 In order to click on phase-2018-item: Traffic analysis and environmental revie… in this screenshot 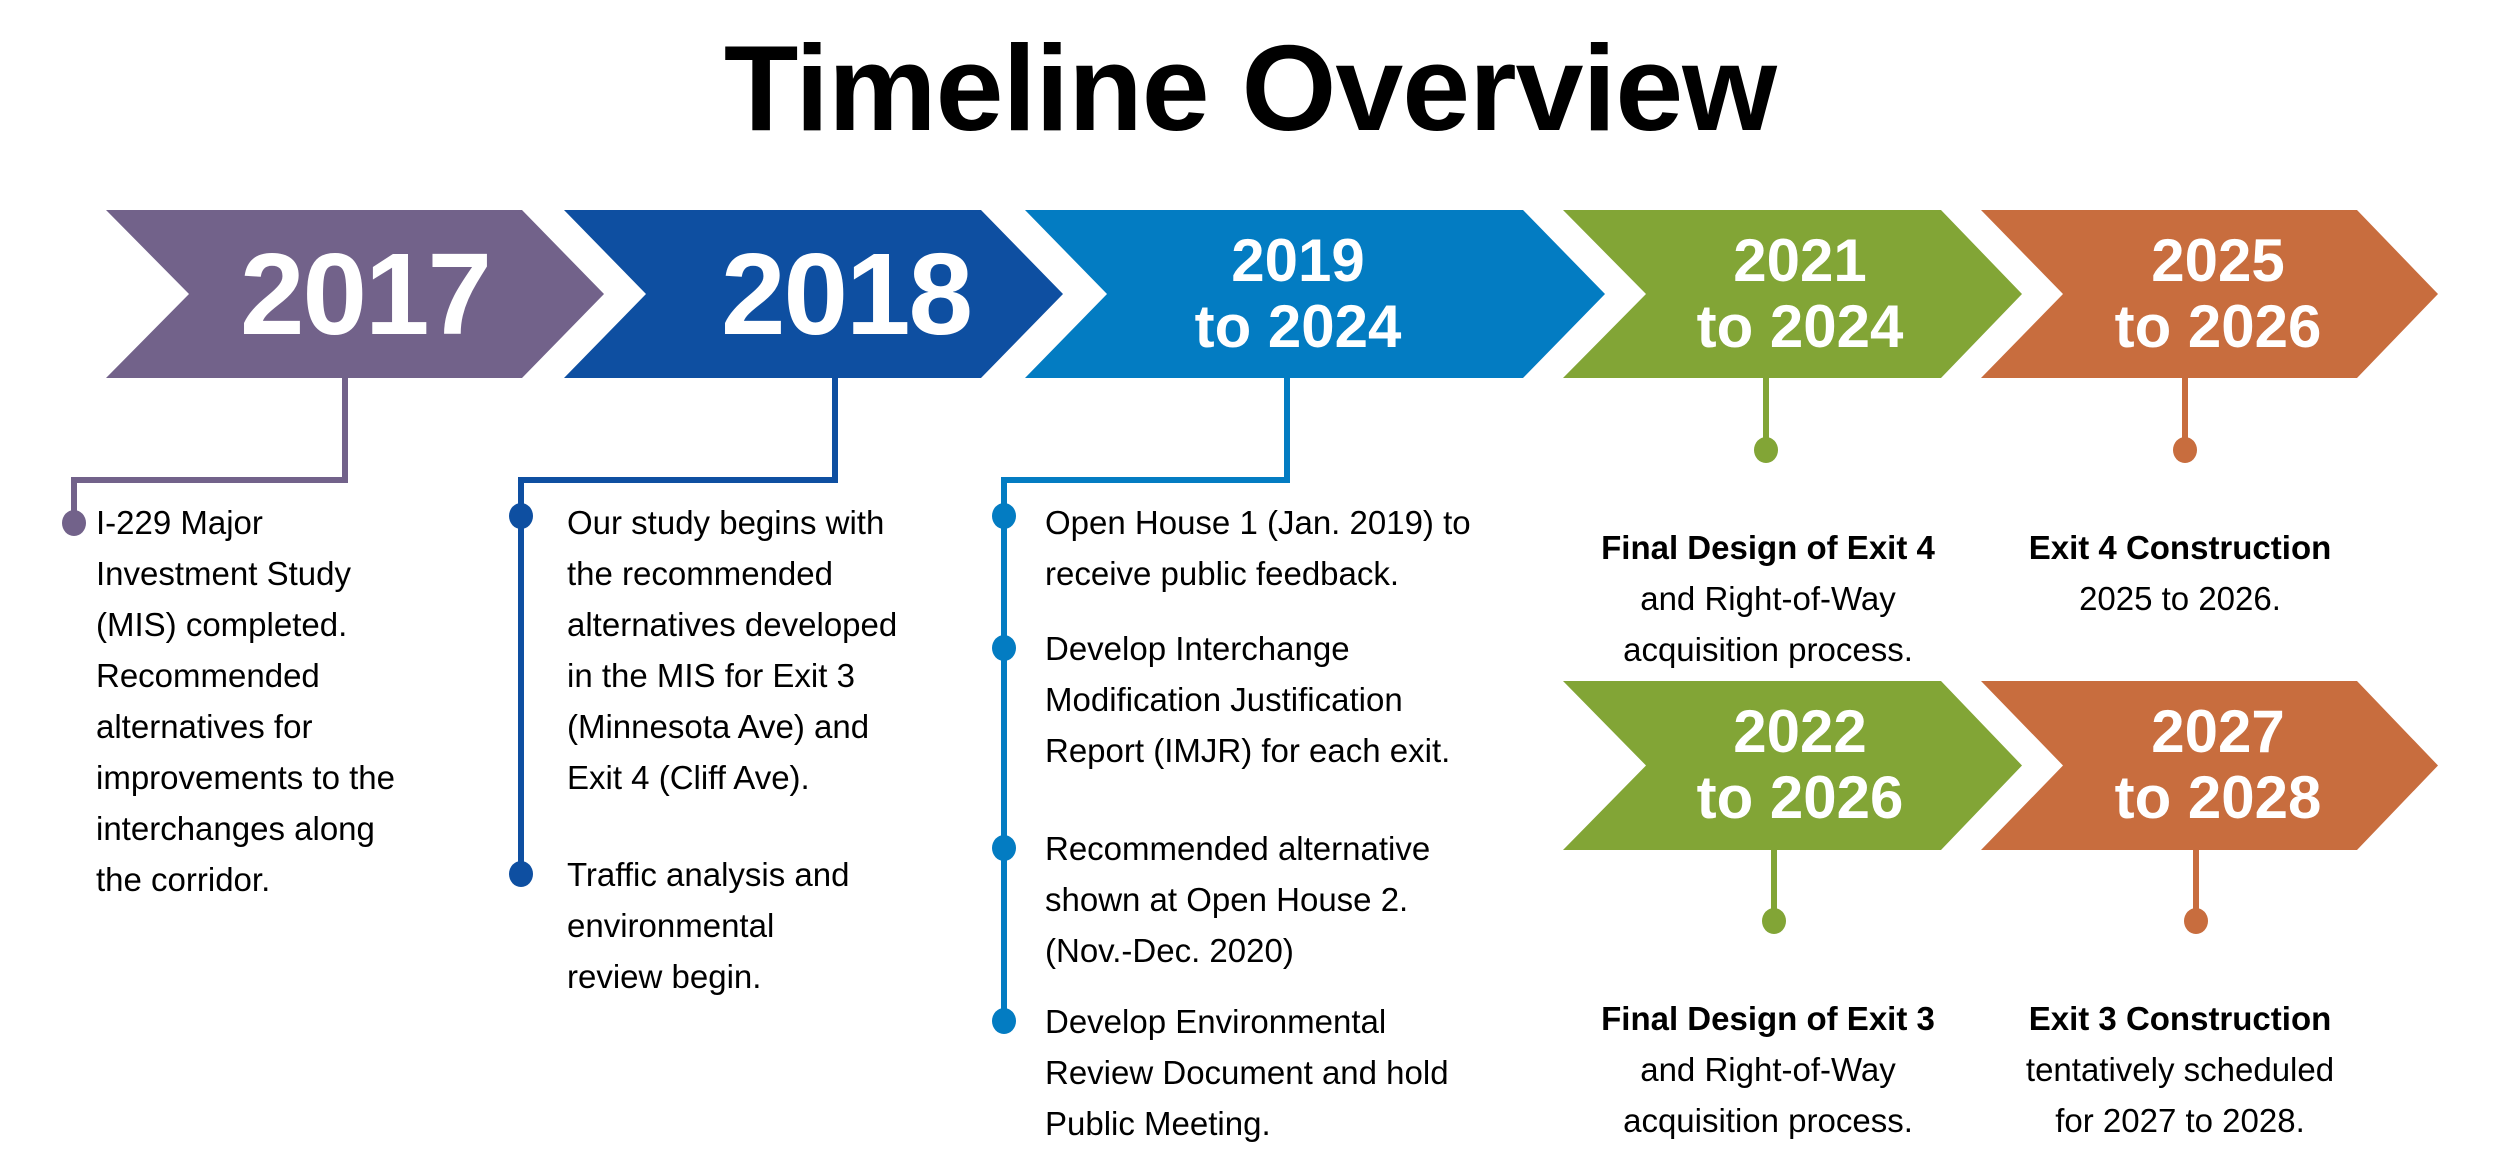, I will do `click(708, 925)`.